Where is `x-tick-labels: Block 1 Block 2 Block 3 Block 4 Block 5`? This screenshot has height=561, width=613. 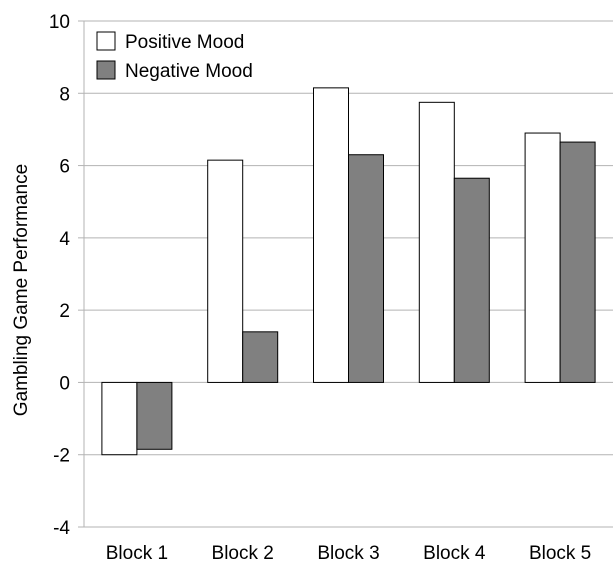 x-tick-labels: Block 1 Block 2 Block 3 Block 4 Block 5 is located at coordinates (349, 552).